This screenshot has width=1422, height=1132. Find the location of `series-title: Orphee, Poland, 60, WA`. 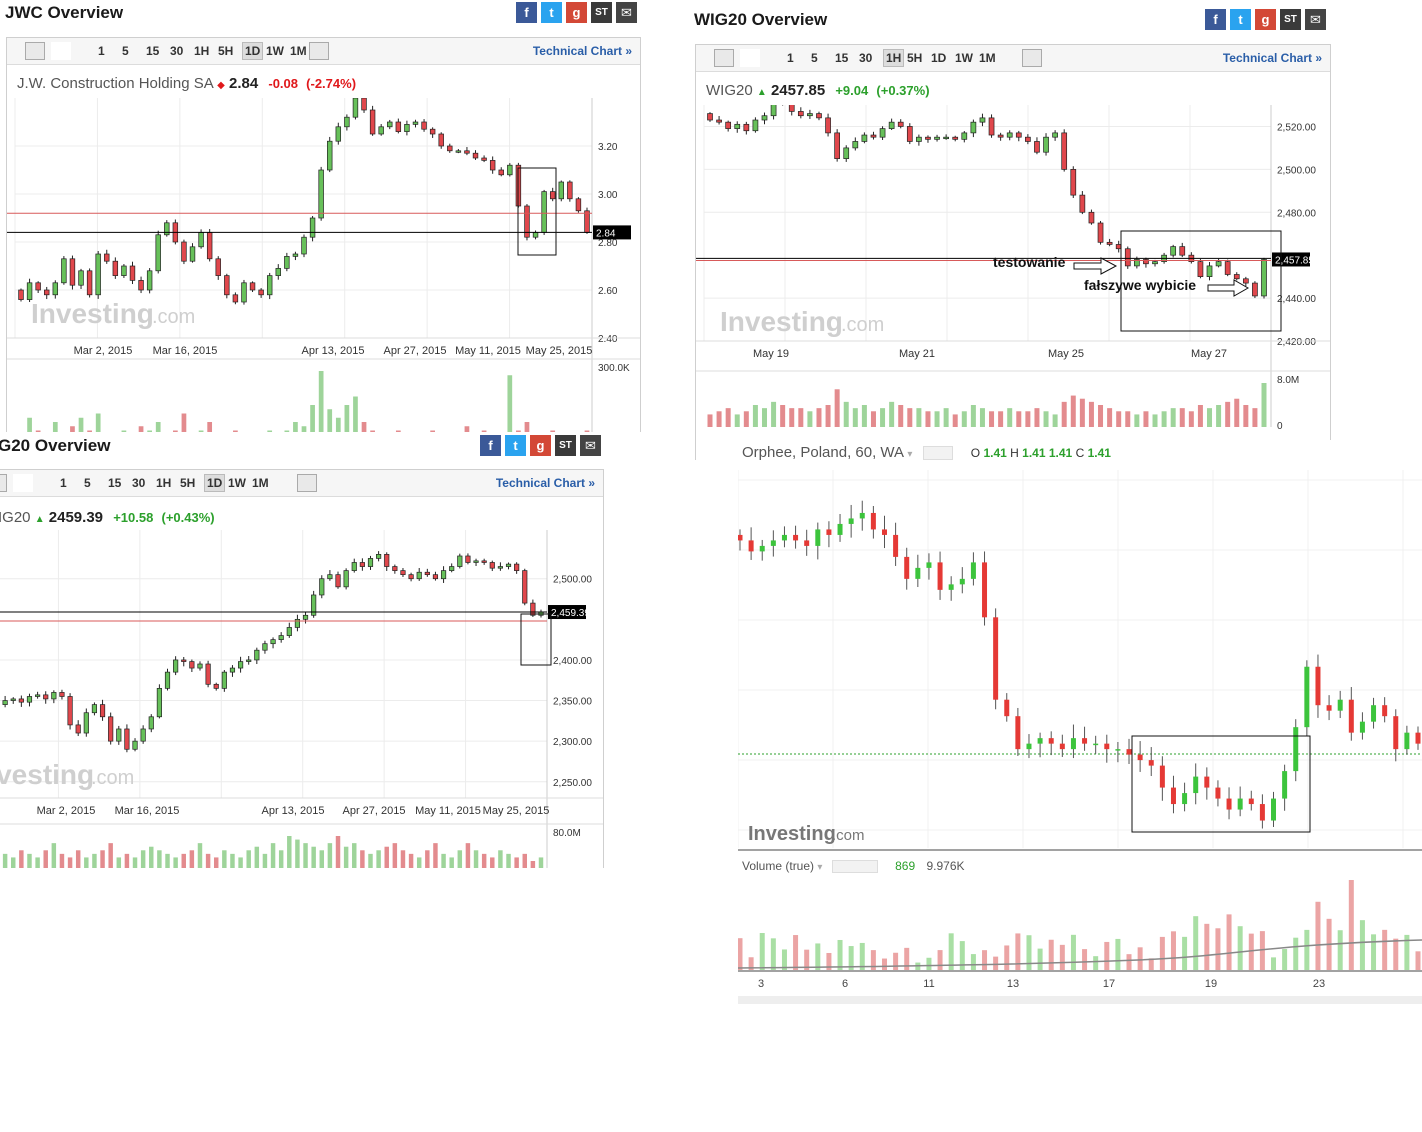

series-title: Orphee, Poland, 60, WA is located at coordinates (823, 452).